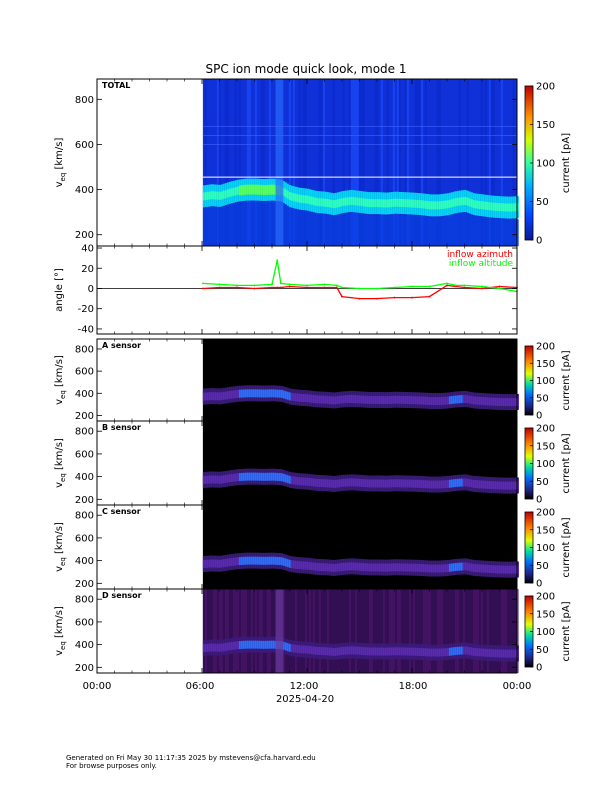 Image resolution: width=612 pixels, height=792 pixels. I want to click on y-axis-label-unit: [km/s], so click(59, 155).